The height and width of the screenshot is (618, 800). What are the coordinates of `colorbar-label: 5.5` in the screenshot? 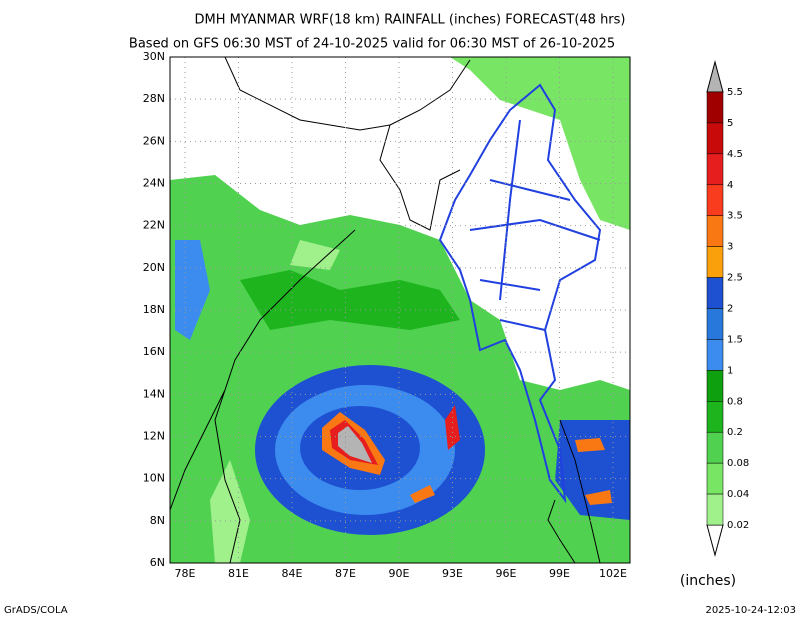 It's located at (735, 92).